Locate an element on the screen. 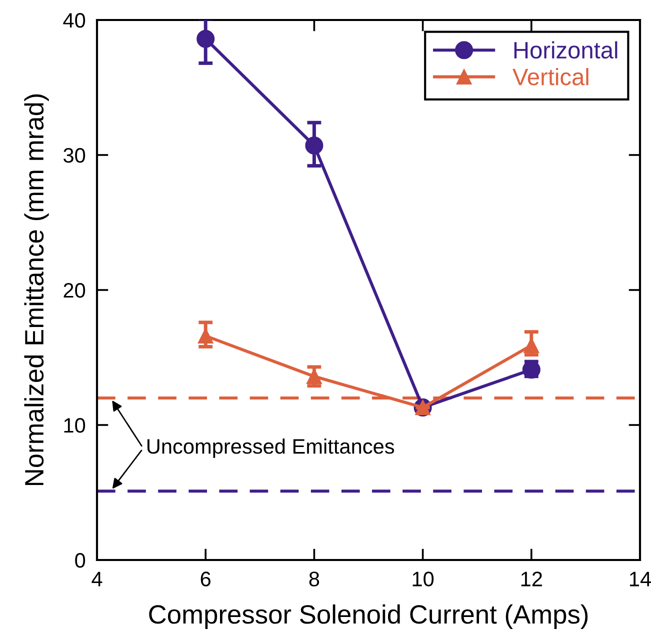 The width and height of the screenshot is (651, 640). x-tick-label: 10 is located at coordinates (423, 579).